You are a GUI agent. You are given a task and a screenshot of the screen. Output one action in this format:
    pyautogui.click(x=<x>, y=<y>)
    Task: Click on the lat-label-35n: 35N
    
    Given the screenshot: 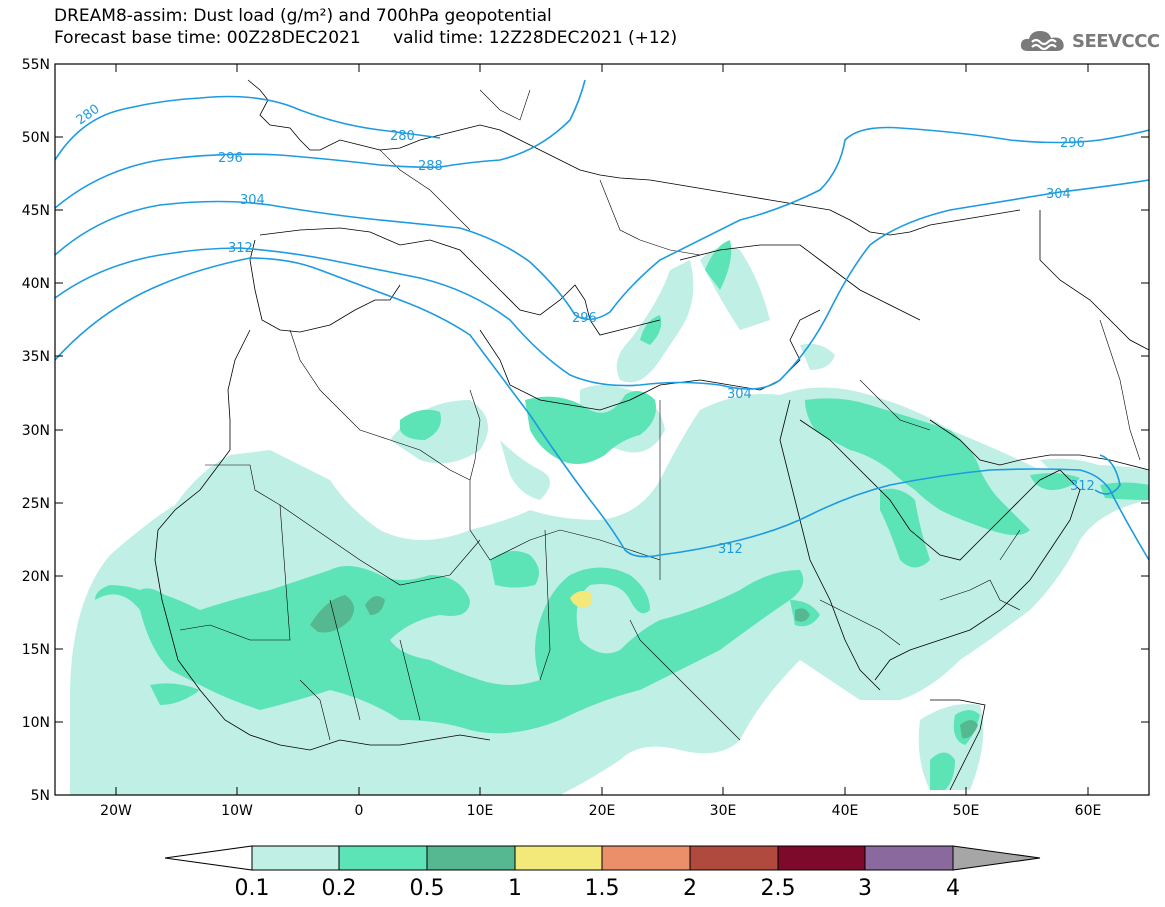 What is the action you would take?
    pyautogui.click(x=36, y=357)
    